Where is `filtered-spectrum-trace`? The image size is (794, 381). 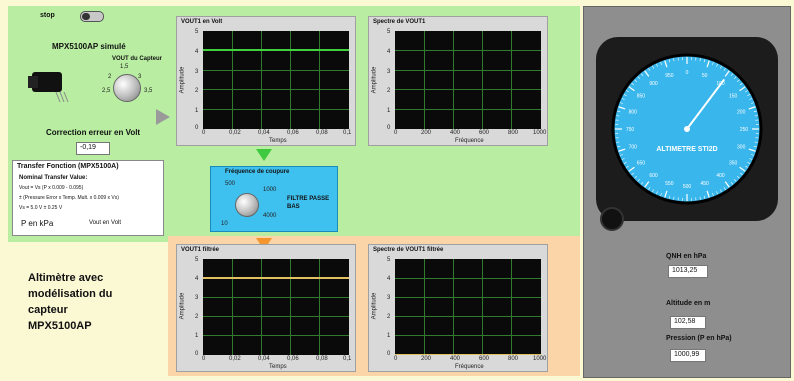
filtered-spectrum-trace is located at coordinates (468, 354).